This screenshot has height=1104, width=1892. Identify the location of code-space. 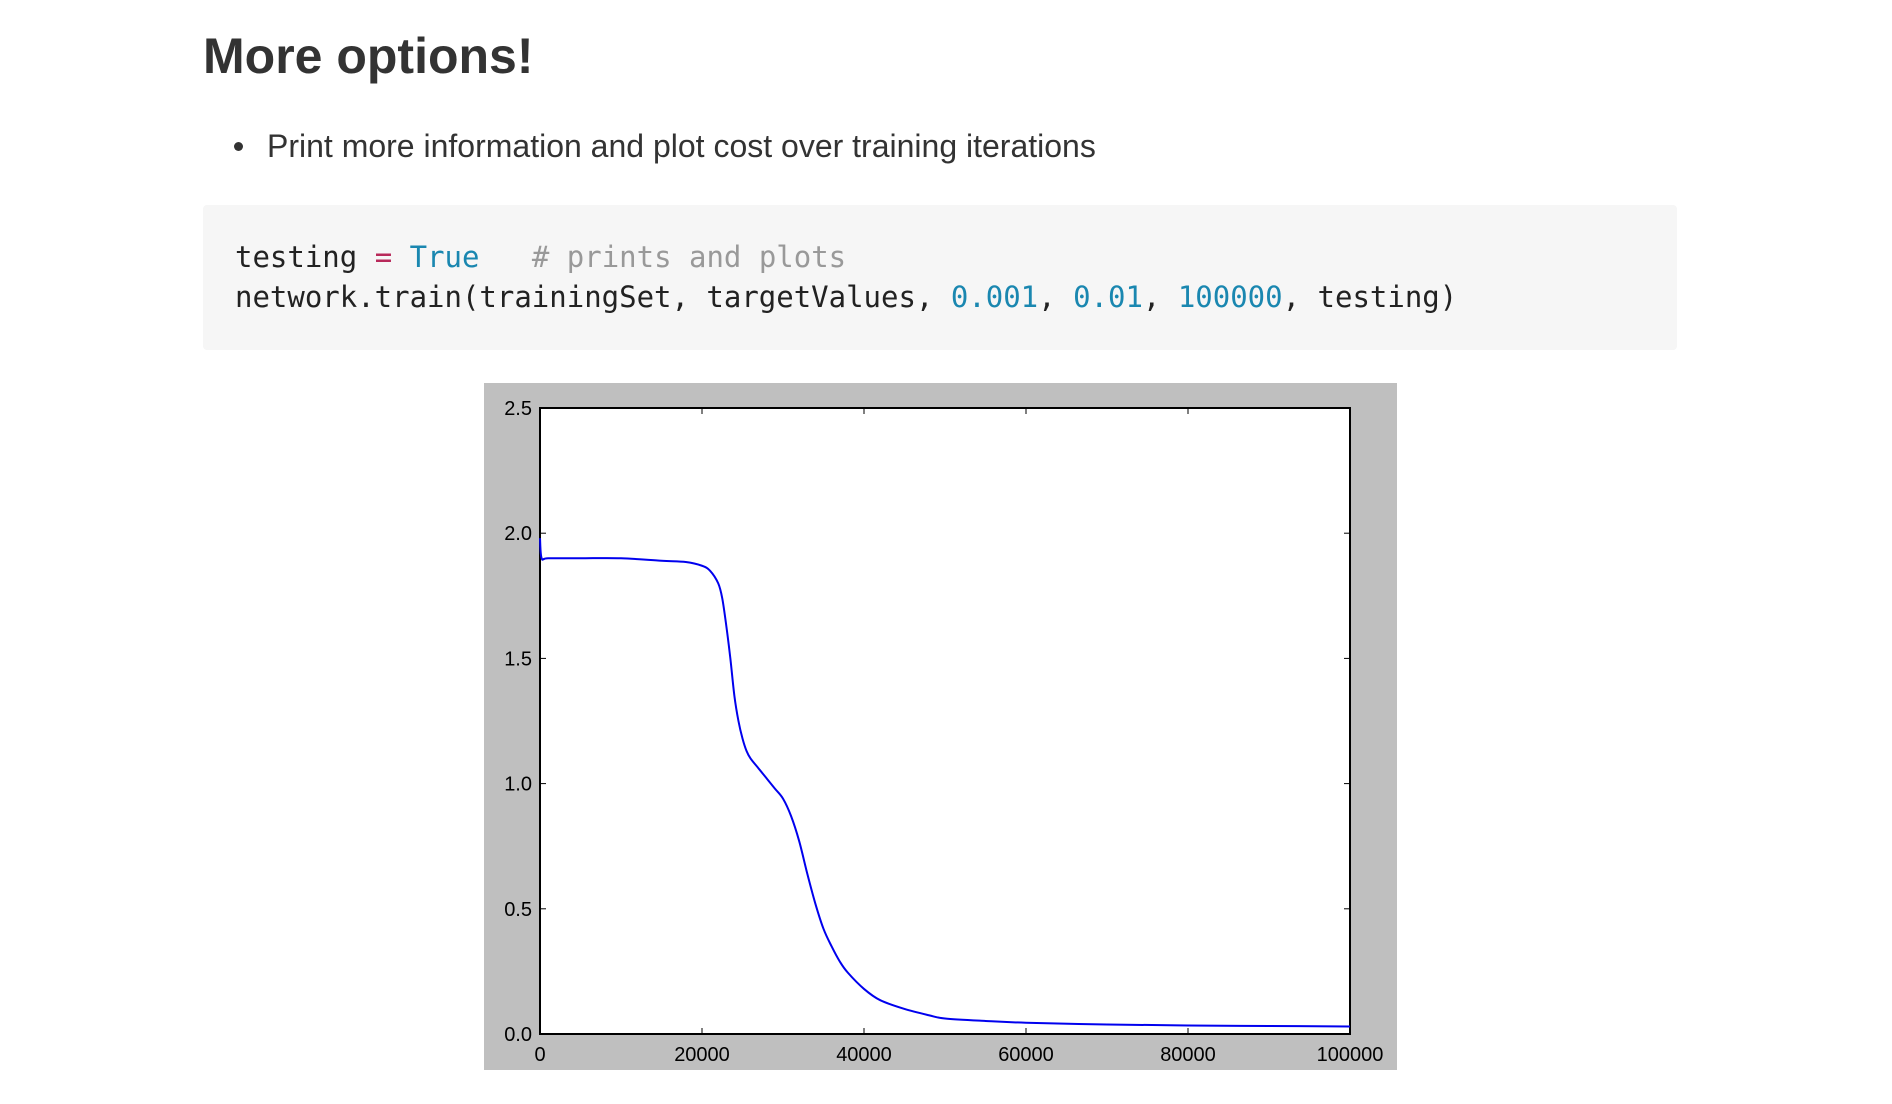
(400, 257).